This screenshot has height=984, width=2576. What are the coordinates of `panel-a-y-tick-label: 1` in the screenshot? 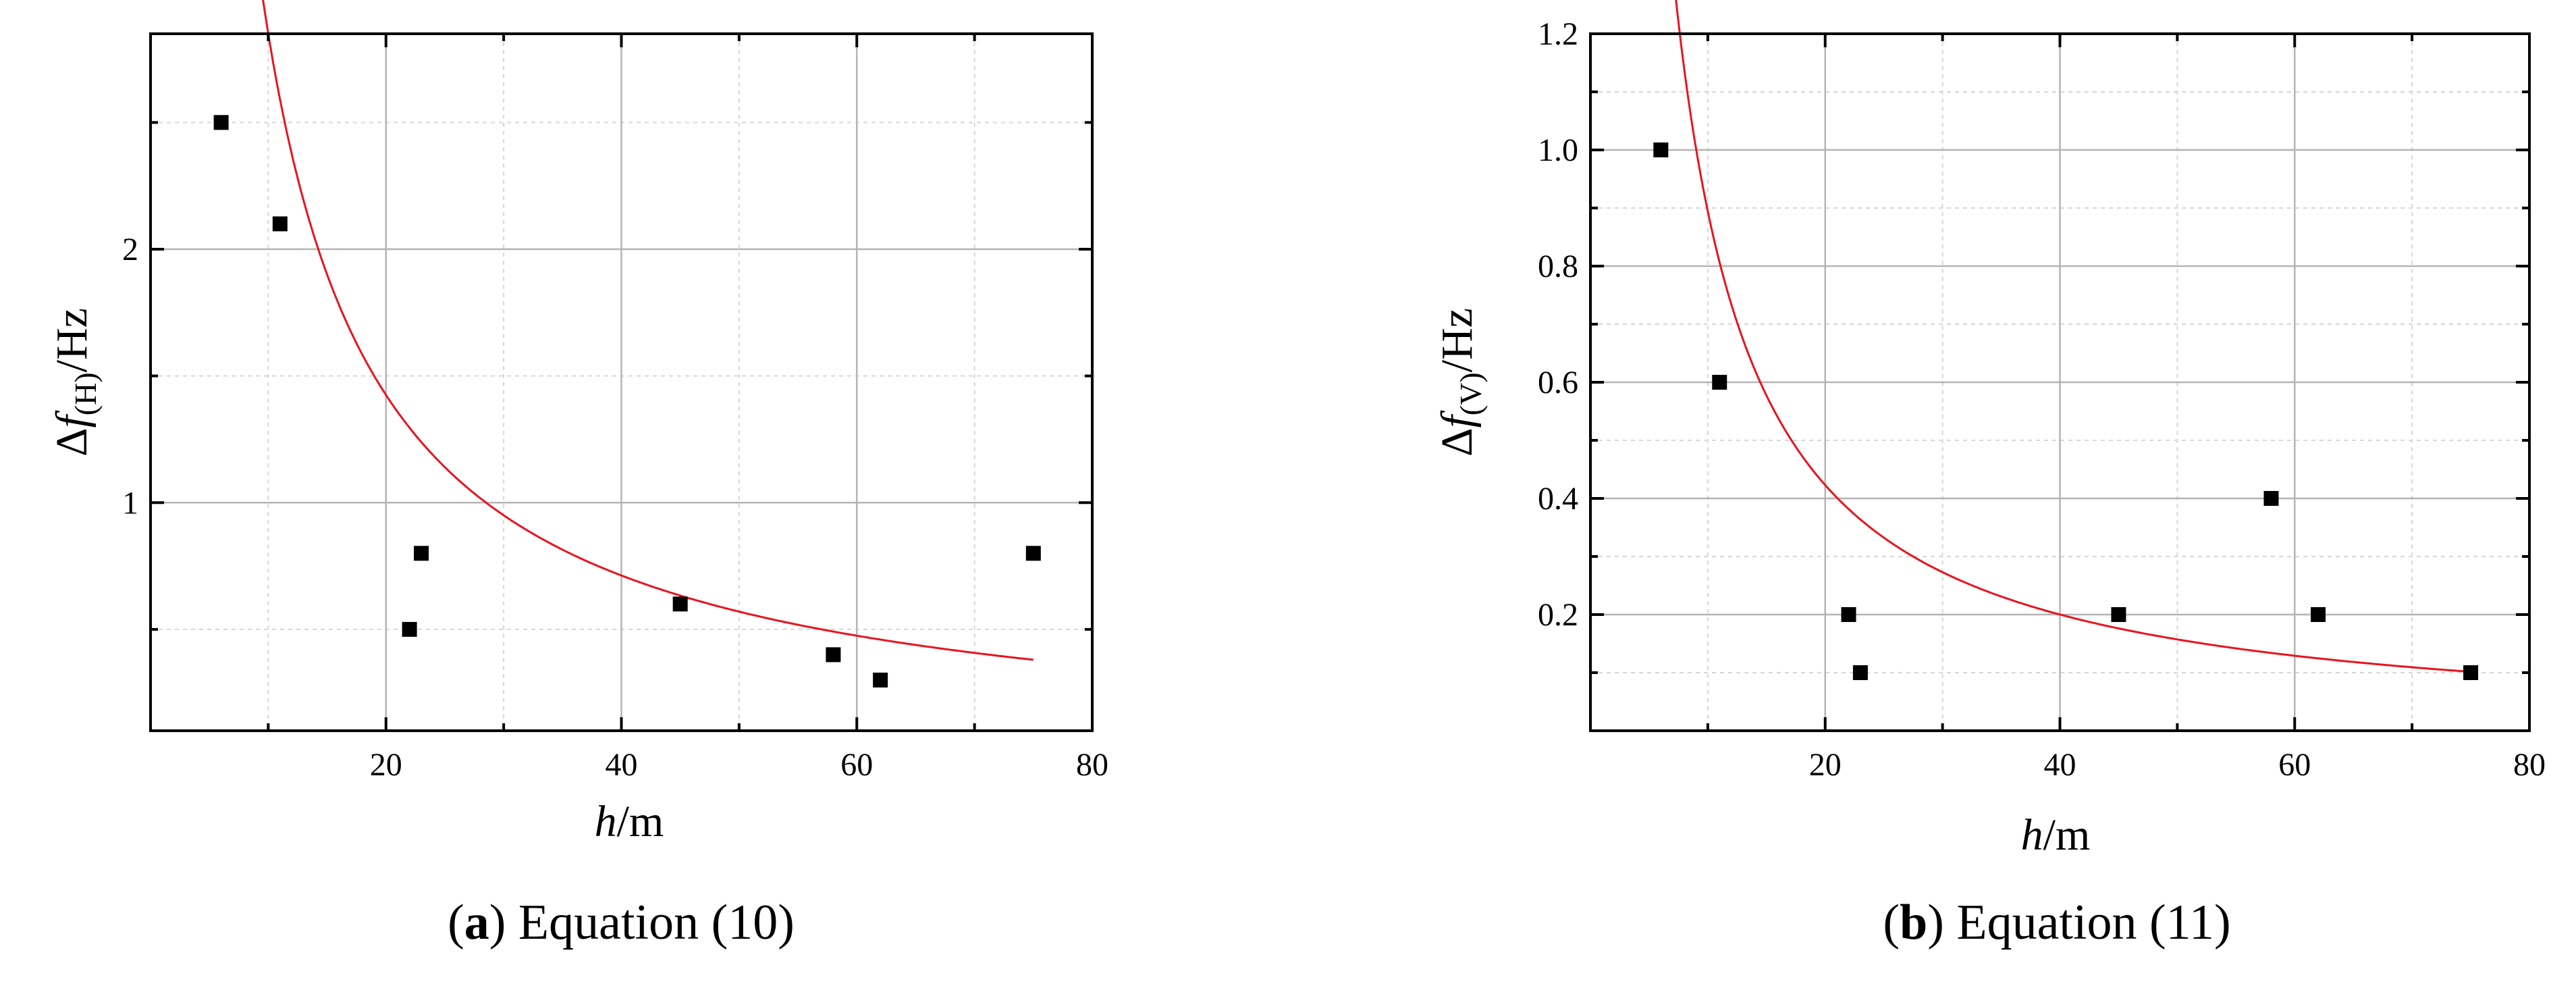 It's located at (130, 503).